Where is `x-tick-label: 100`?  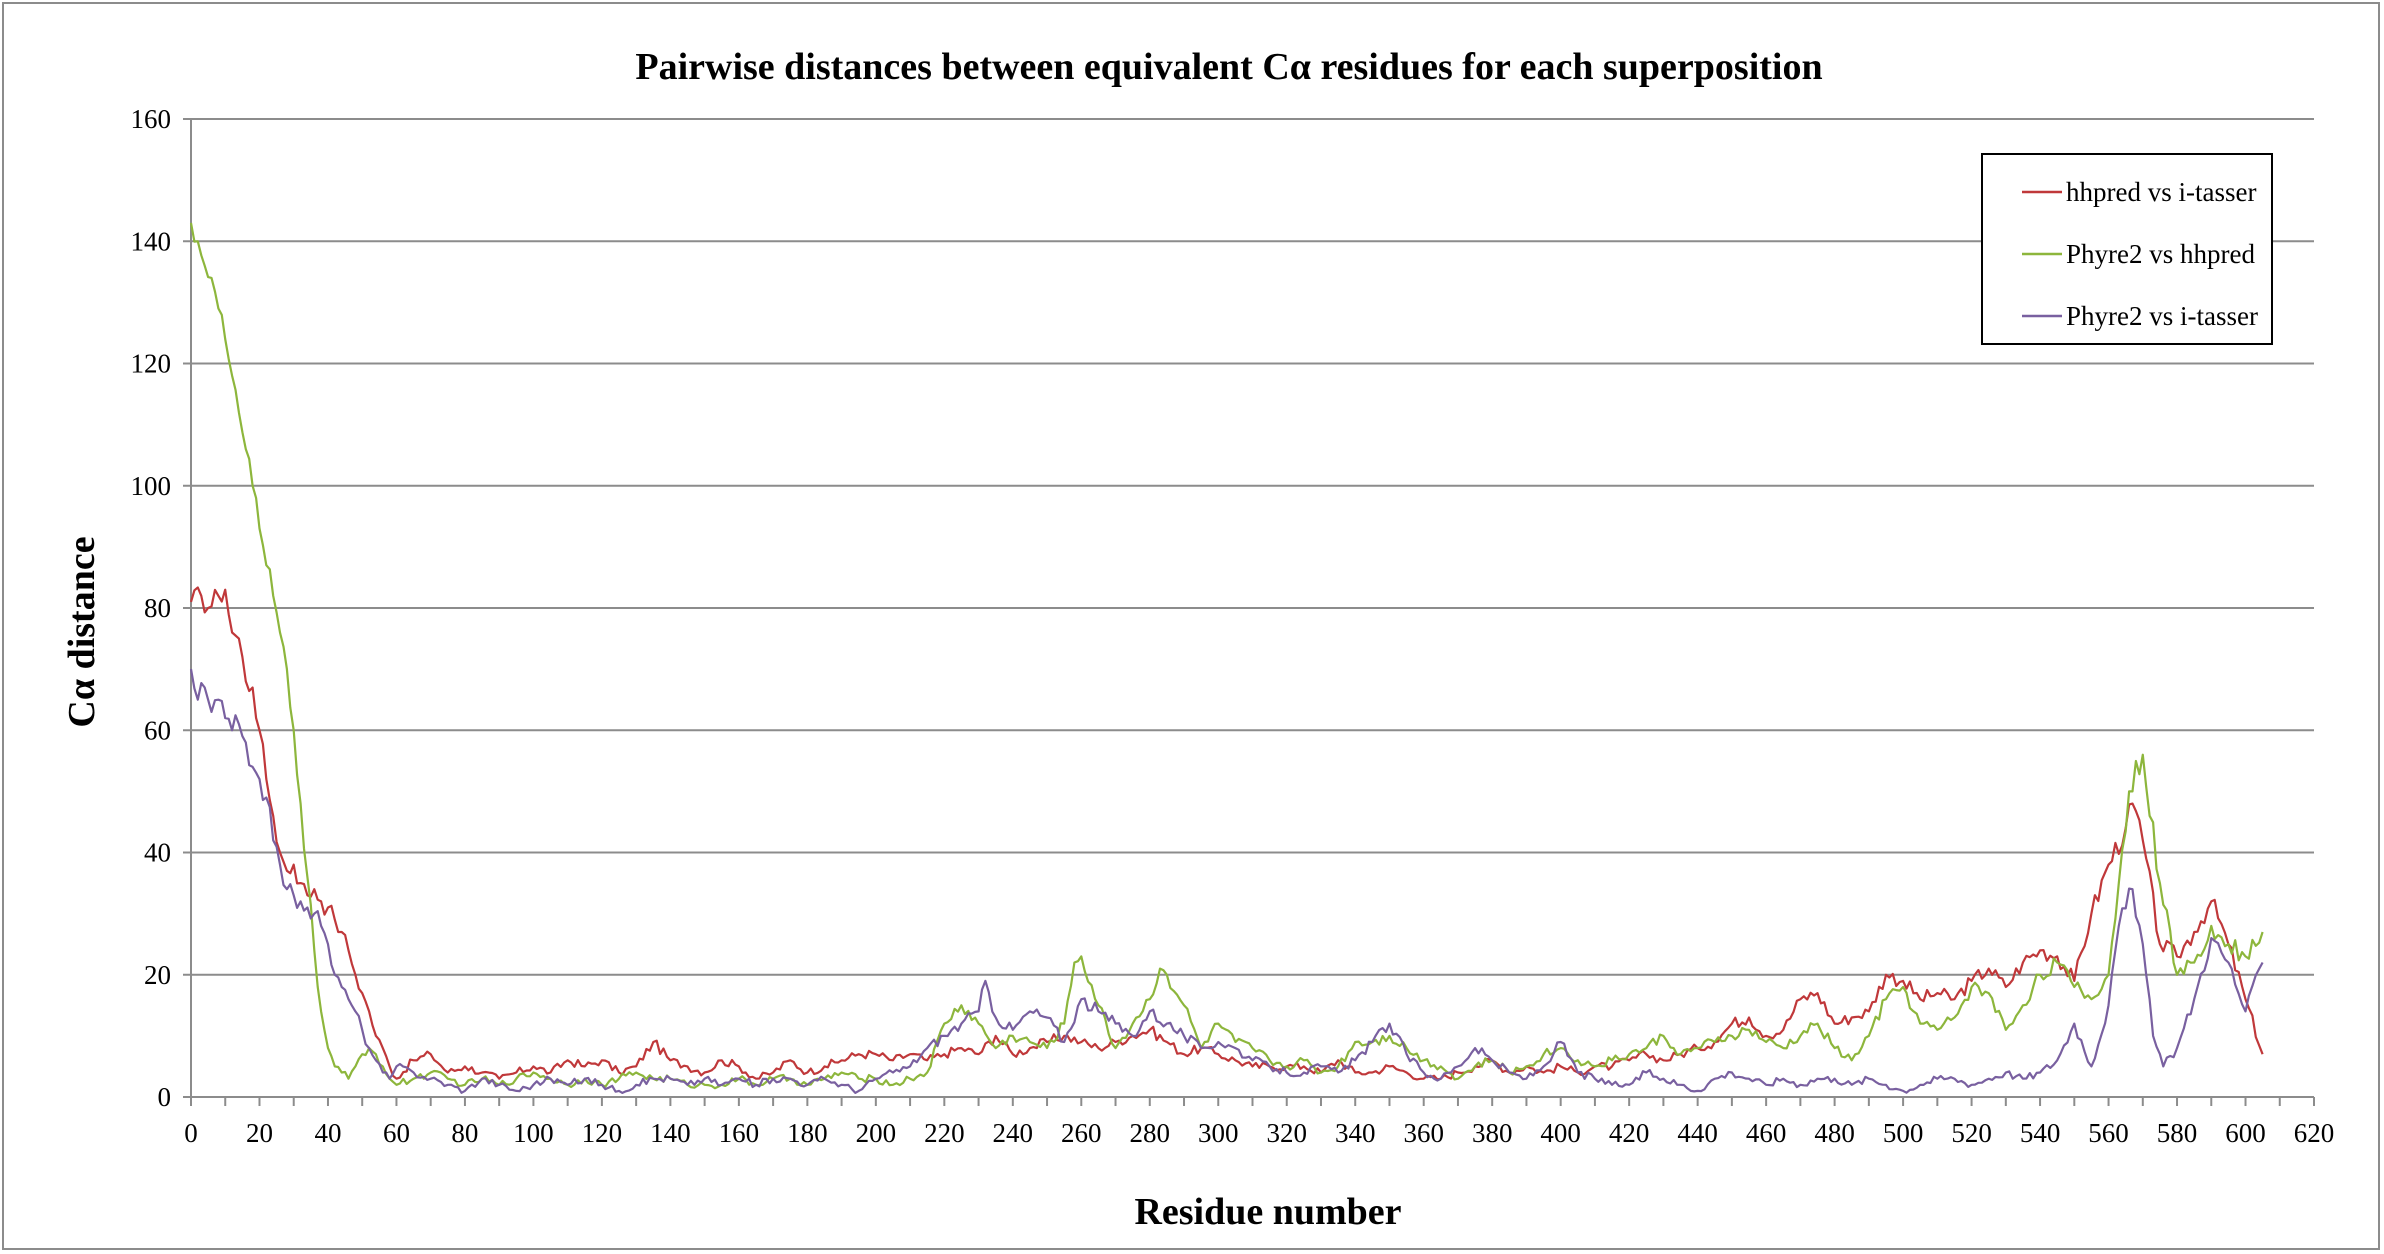
x-tick-label: 100 is located at coordinates (533, 1133).